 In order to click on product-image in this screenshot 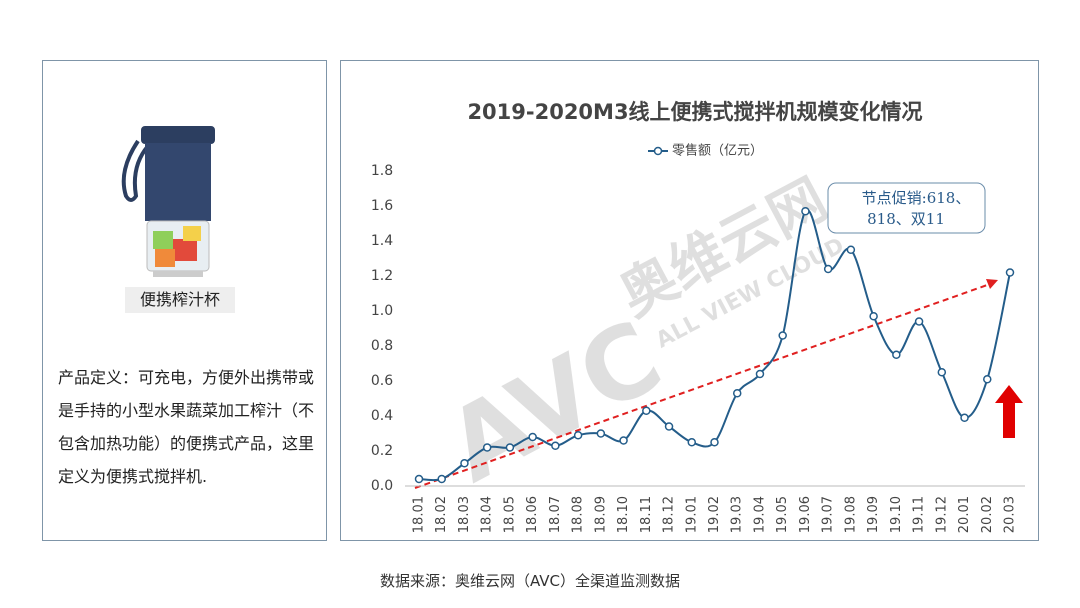, I will do `click(168, 201)`.